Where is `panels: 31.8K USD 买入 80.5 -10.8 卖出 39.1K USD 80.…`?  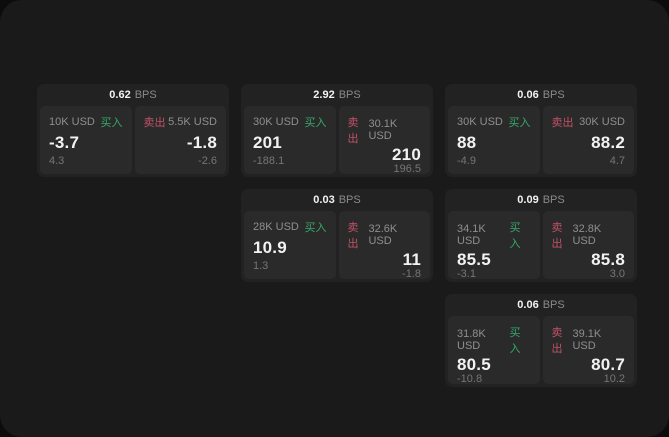 panels: 31.8K USD 买入 80.5 -10.8 卖出 39.1K USD 80.… is located at coordinates (541, 350).